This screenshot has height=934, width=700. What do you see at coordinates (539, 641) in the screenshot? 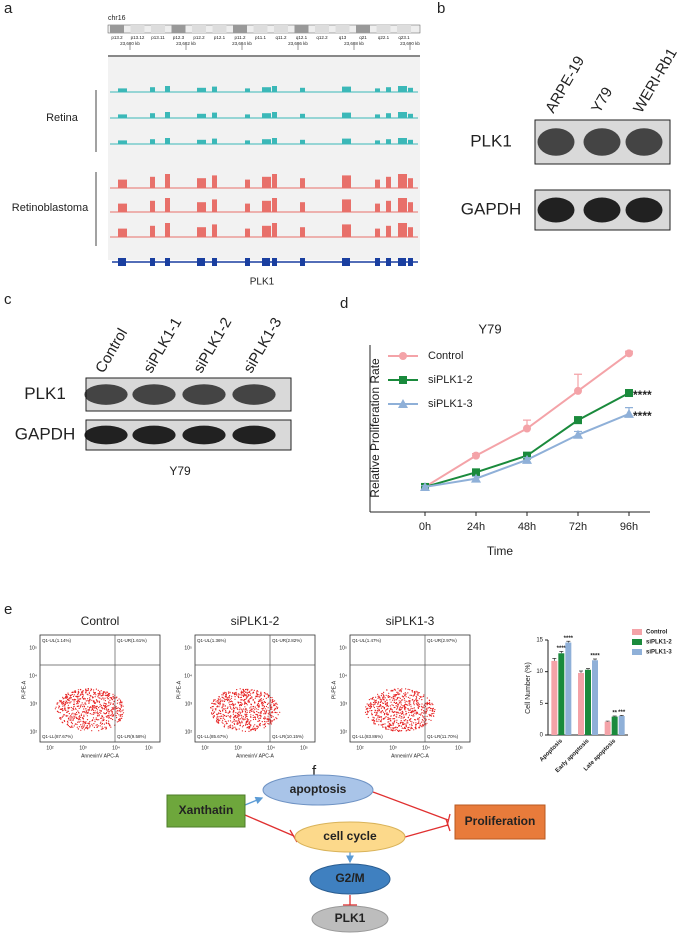
I see `y-tick-label: 15` at bounding box center [539, 641].